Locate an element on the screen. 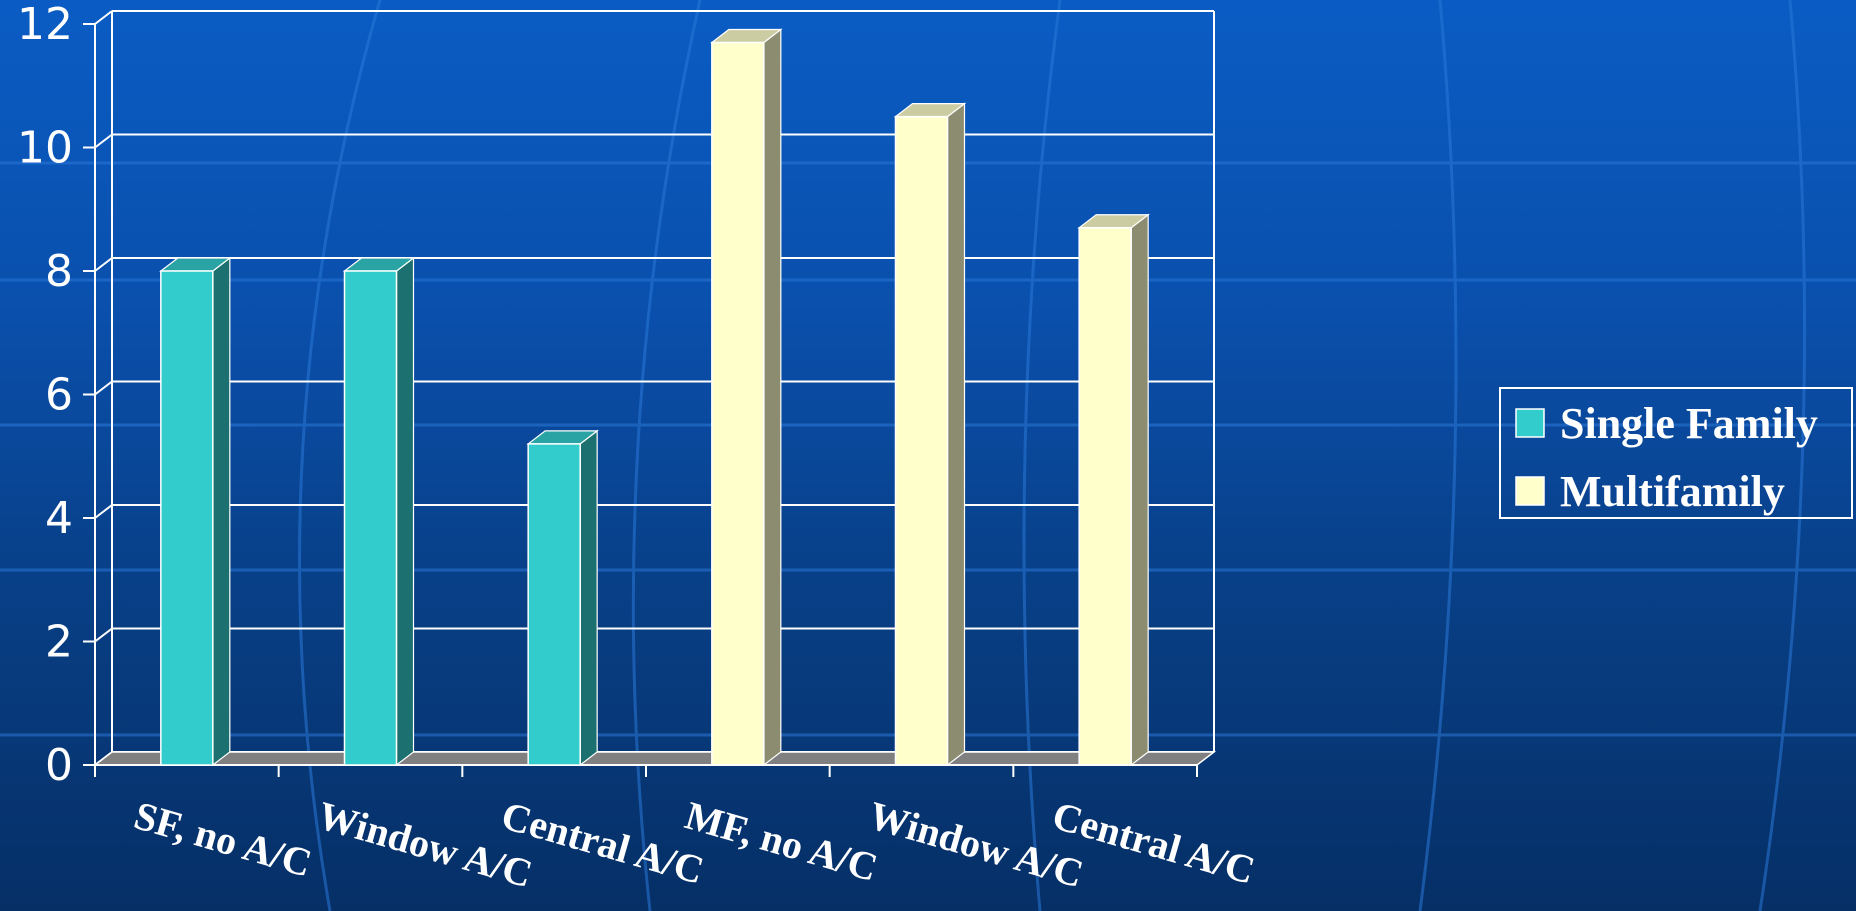 This screenshot has height=911, width=1856. y-tick-label: 10 is located at coordinates (45, 148).